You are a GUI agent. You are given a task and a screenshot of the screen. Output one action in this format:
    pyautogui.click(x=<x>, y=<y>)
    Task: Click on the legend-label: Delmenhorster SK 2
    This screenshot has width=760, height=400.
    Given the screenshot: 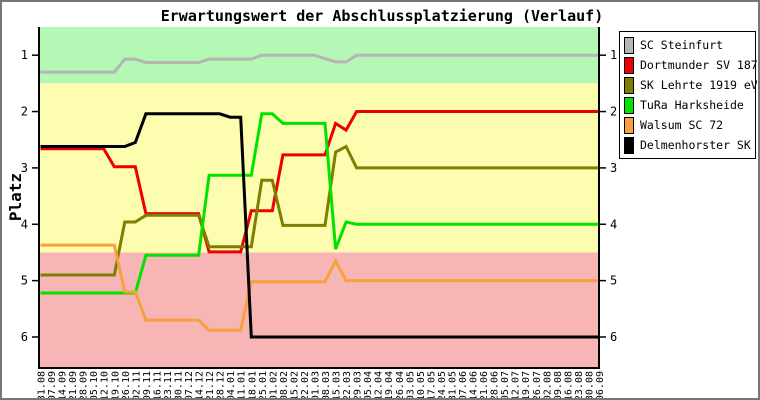 What is the action you would take?
    pyautogui.click(x=700, y=145)
    